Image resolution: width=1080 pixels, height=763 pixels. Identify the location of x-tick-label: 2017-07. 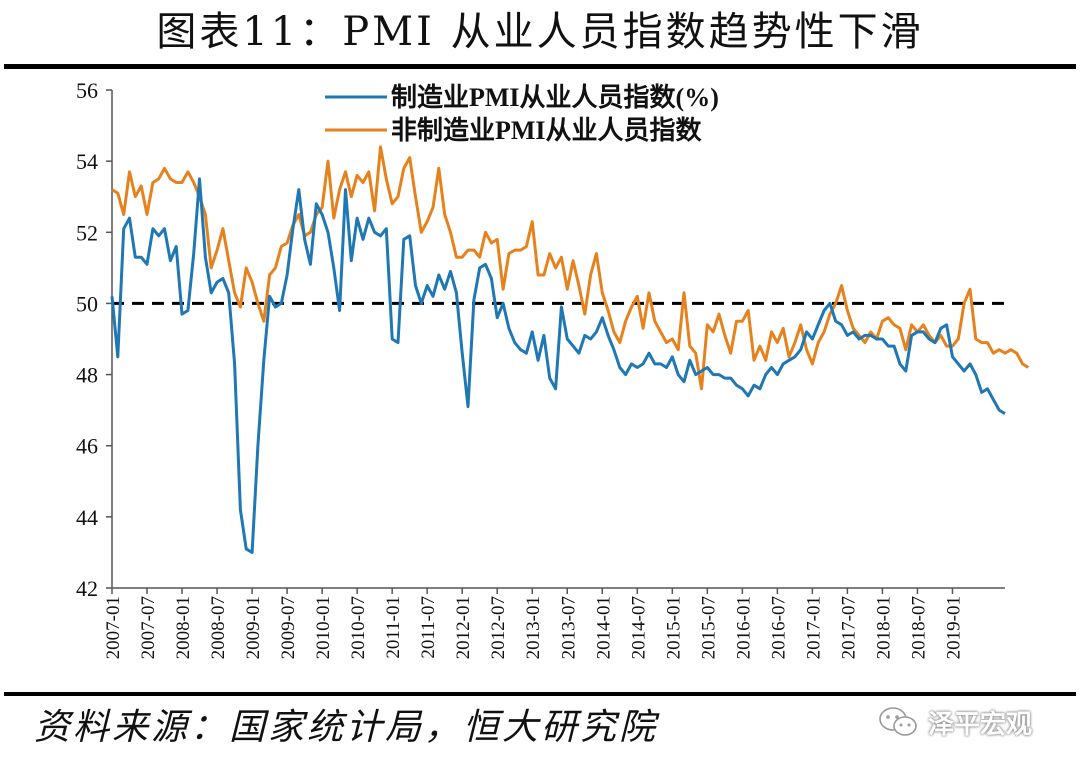
(848, 627).